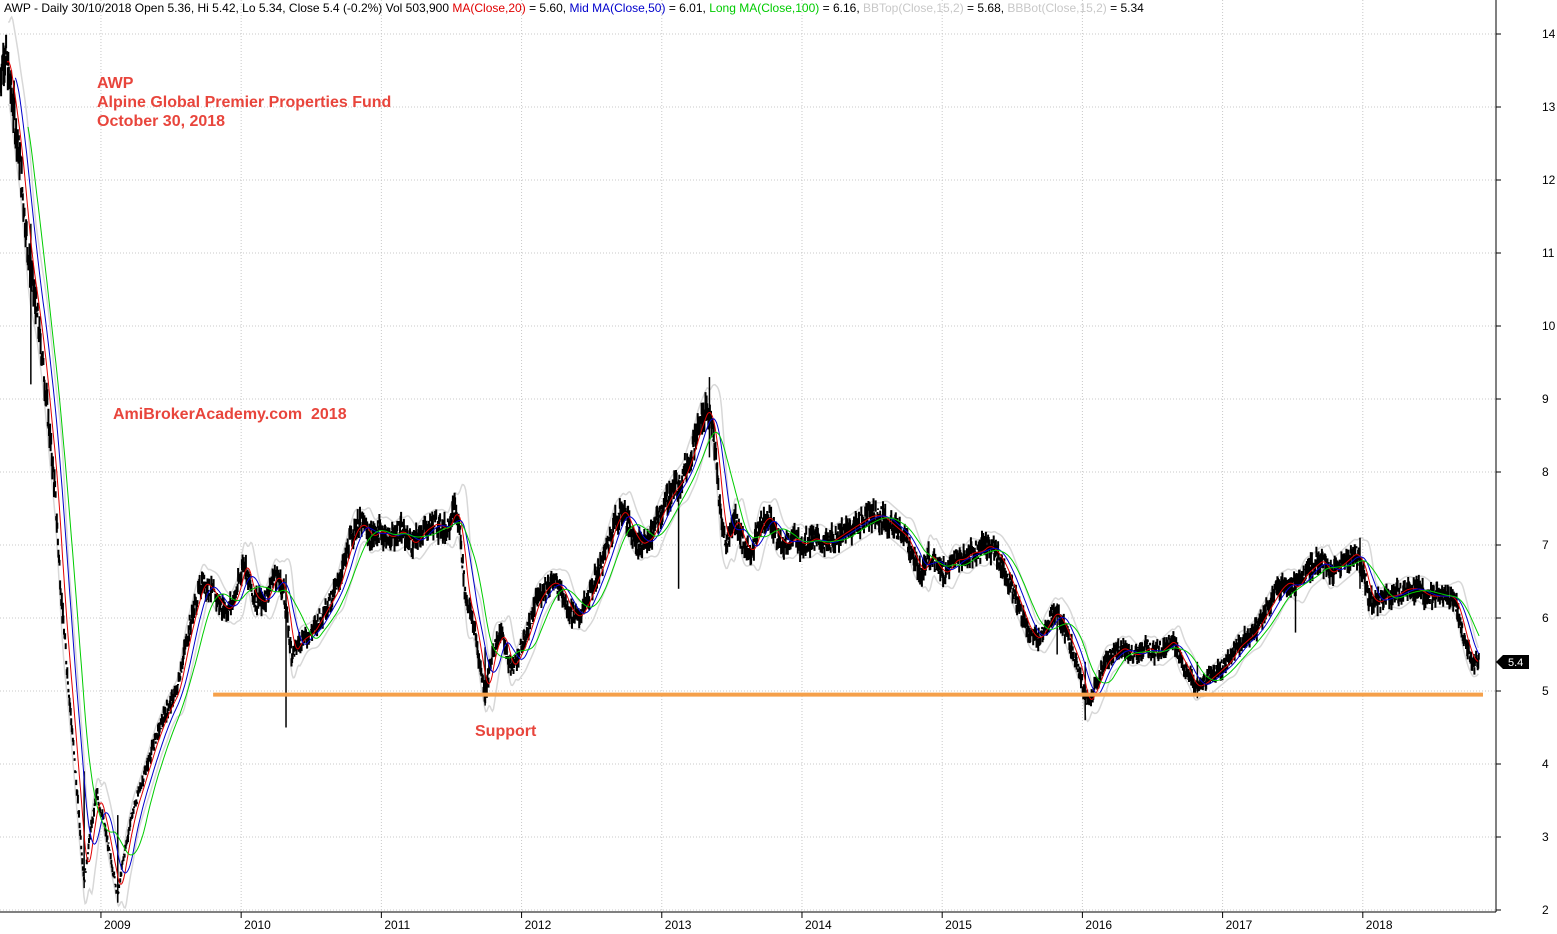  What do you see at coordinates (101, 8) in the screenshot?
I see `header-date: 30/10/2018` at bounding box center [101, 8].